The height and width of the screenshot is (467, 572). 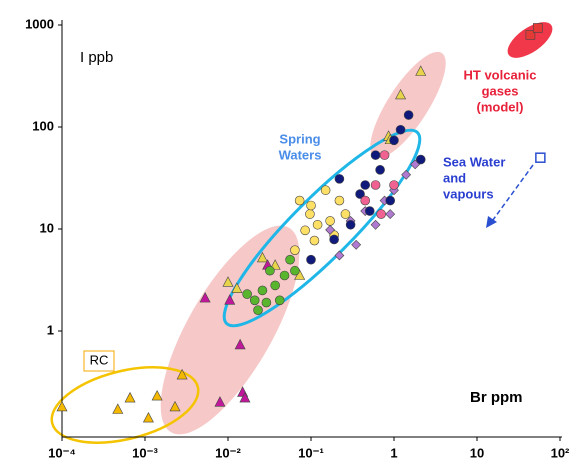 What do you see at coordinates (228, 452) in the screenshot?
I see `x-tick-label: 10⁻²` at bounding box center [228, 452].